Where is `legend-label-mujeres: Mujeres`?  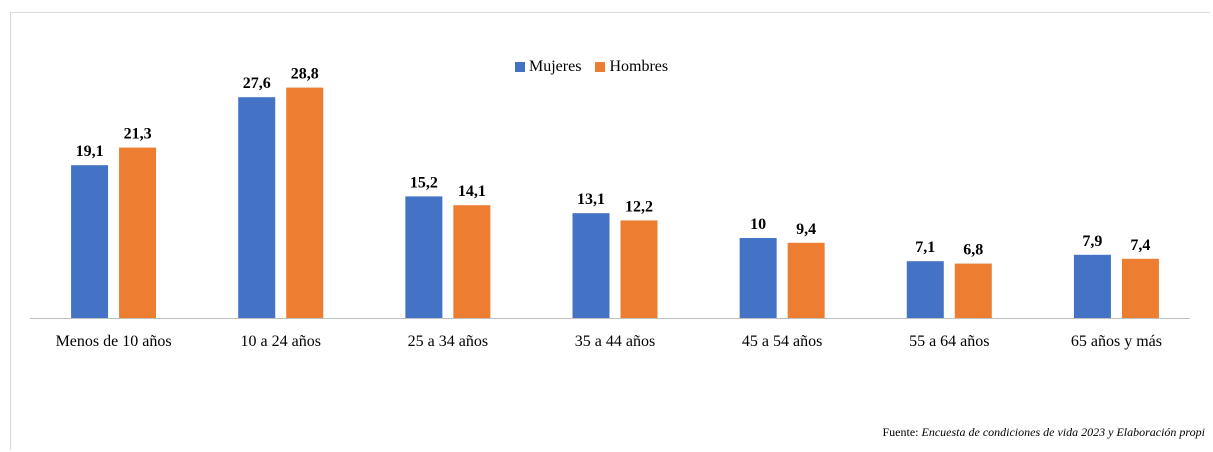 legend-label-mujeres: Mujeres is located at coordinates (555, 66).